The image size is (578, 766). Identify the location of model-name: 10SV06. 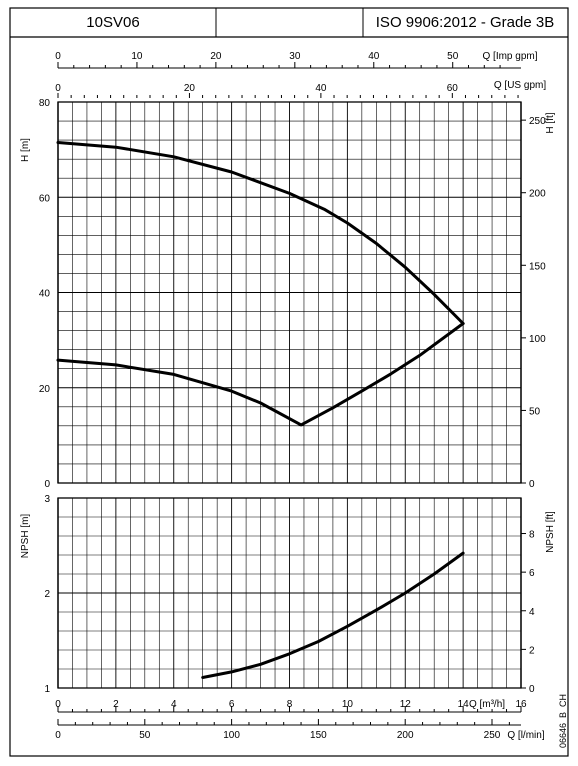
(112, 22).